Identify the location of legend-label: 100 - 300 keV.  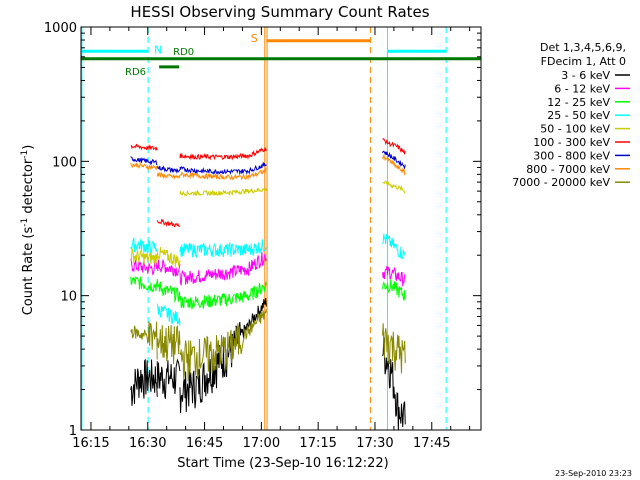
(571, 142).